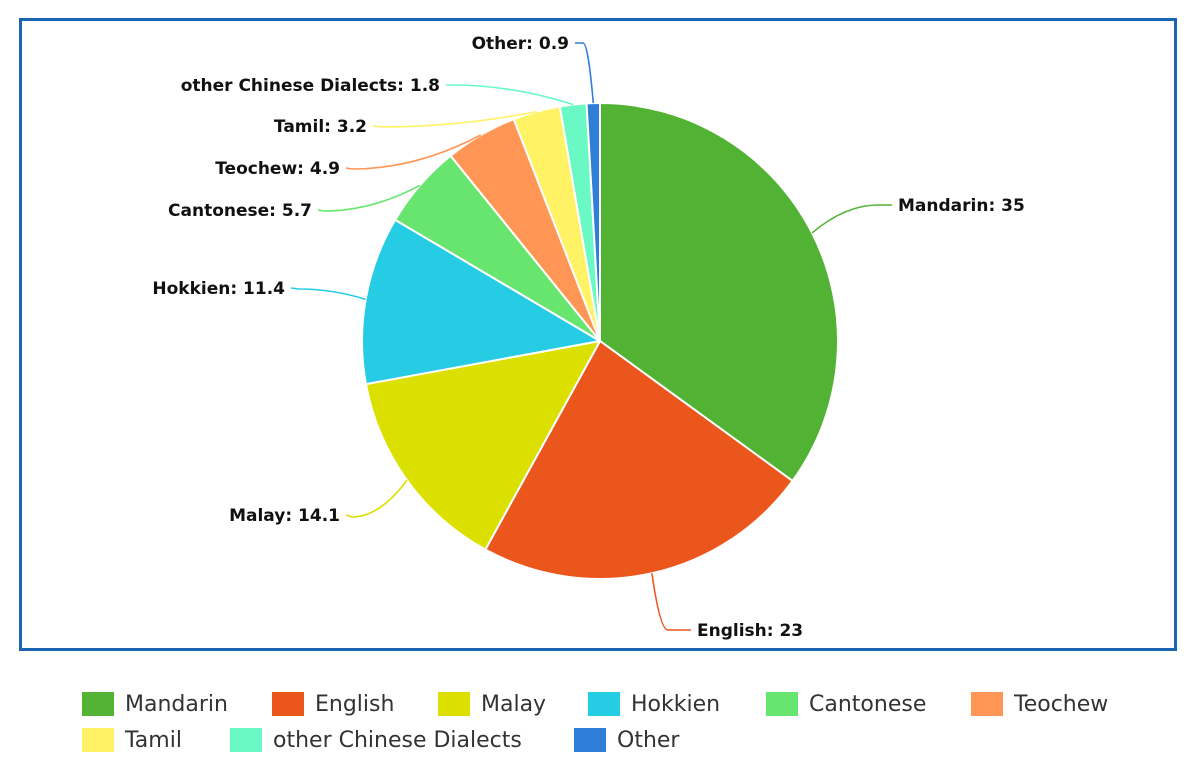 The width and height of the screenshot is (1200, 761). Describe the element at coordinates (240, 211) in the screenshot. I see `data-label-cantonese: Cantonese: 5.7` at that location.